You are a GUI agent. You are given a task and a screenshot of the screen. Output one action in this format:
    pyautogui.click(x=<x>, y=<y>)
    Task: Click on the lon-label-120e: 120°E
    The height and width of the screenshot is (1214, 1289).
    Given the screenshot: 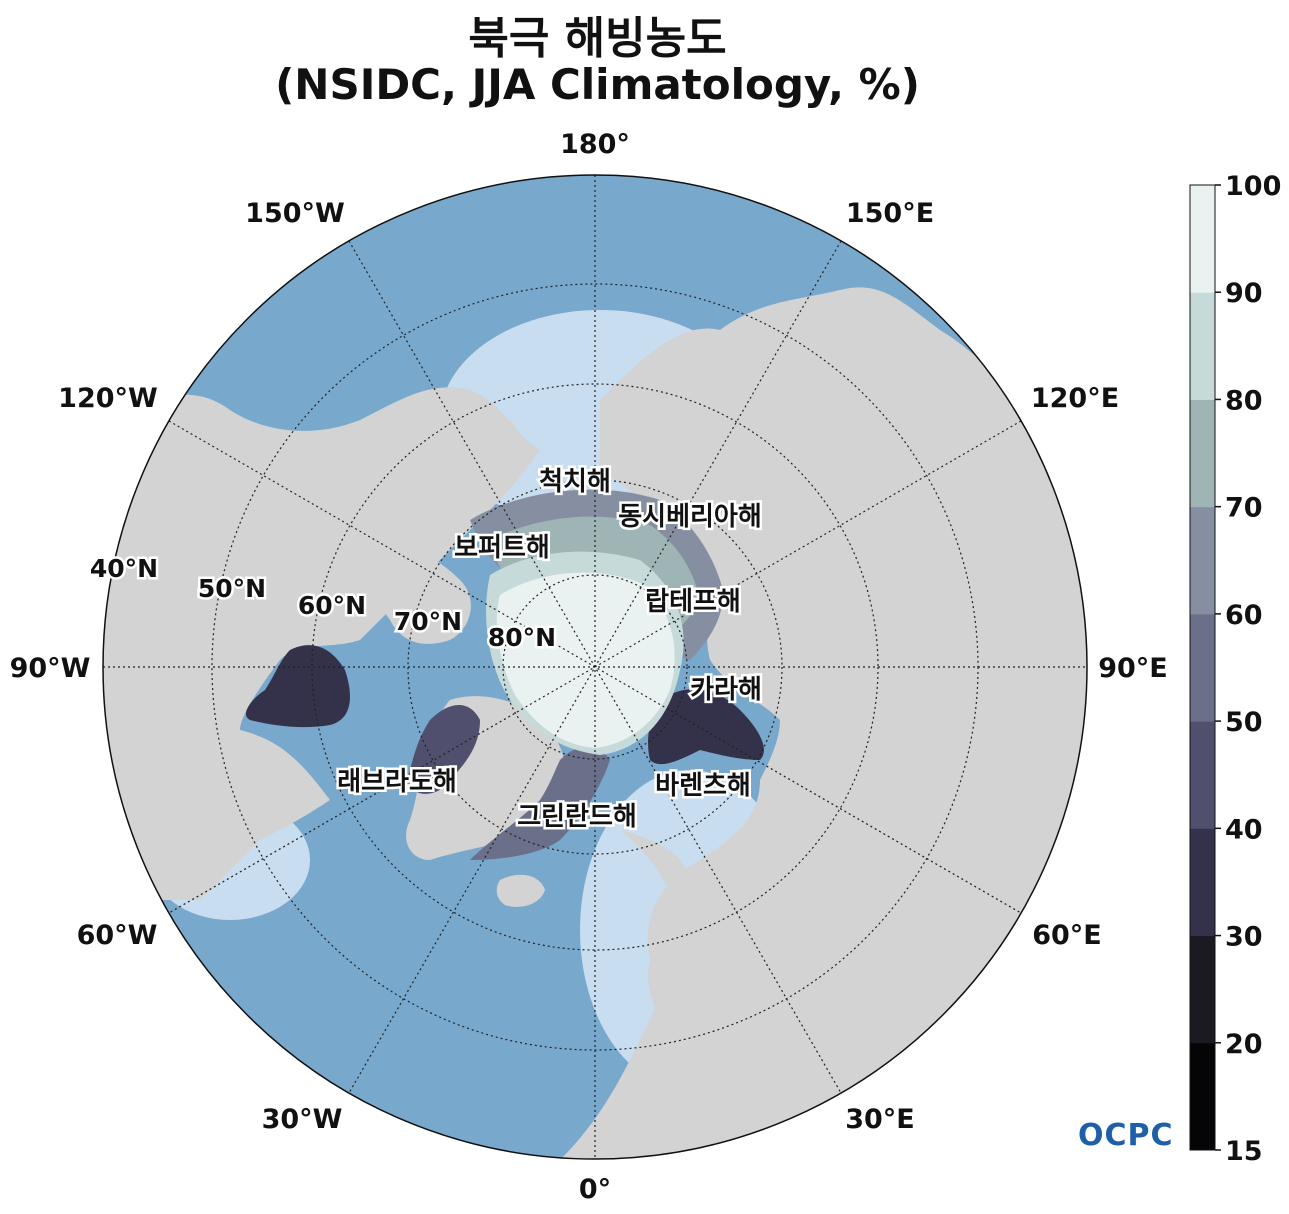 What is the action you would take?
    pyautogui.click(x=1075, y=398)
    